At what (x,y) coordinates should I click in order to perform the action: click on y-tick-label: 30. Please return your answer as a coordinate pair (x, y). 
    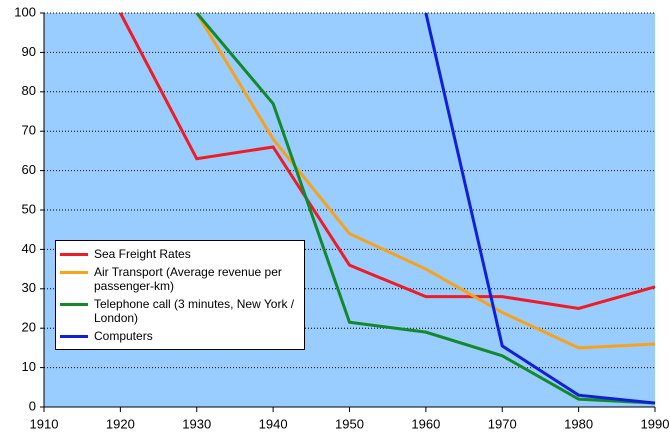
    Looking at the image, I should click on (29, 287).